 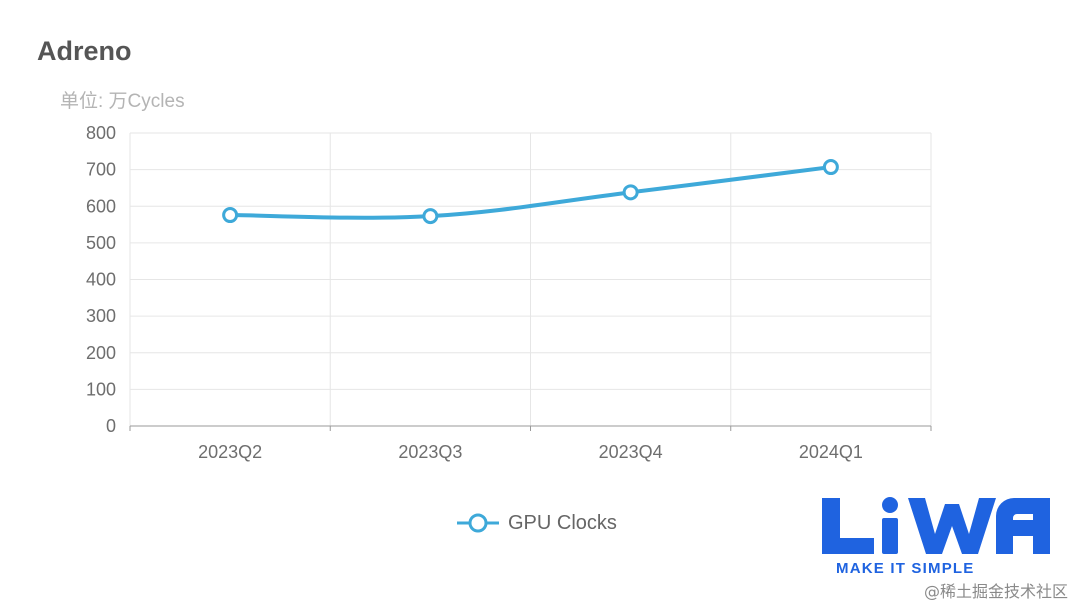 What do you see at coordinates (84, 51) in the screenshot?
I see `chart-title: Adreno` at bounding box center [84, 51].